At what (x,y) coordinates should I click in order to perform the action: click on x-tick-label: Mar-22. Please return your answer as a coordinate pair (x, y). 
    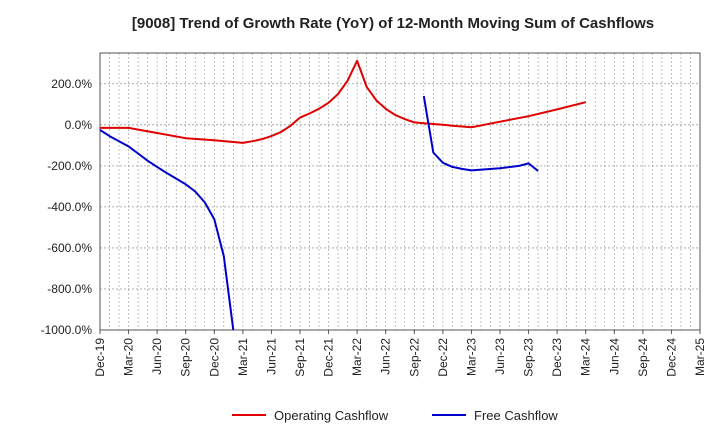
    Looking at the image, I should click on (357, 357).